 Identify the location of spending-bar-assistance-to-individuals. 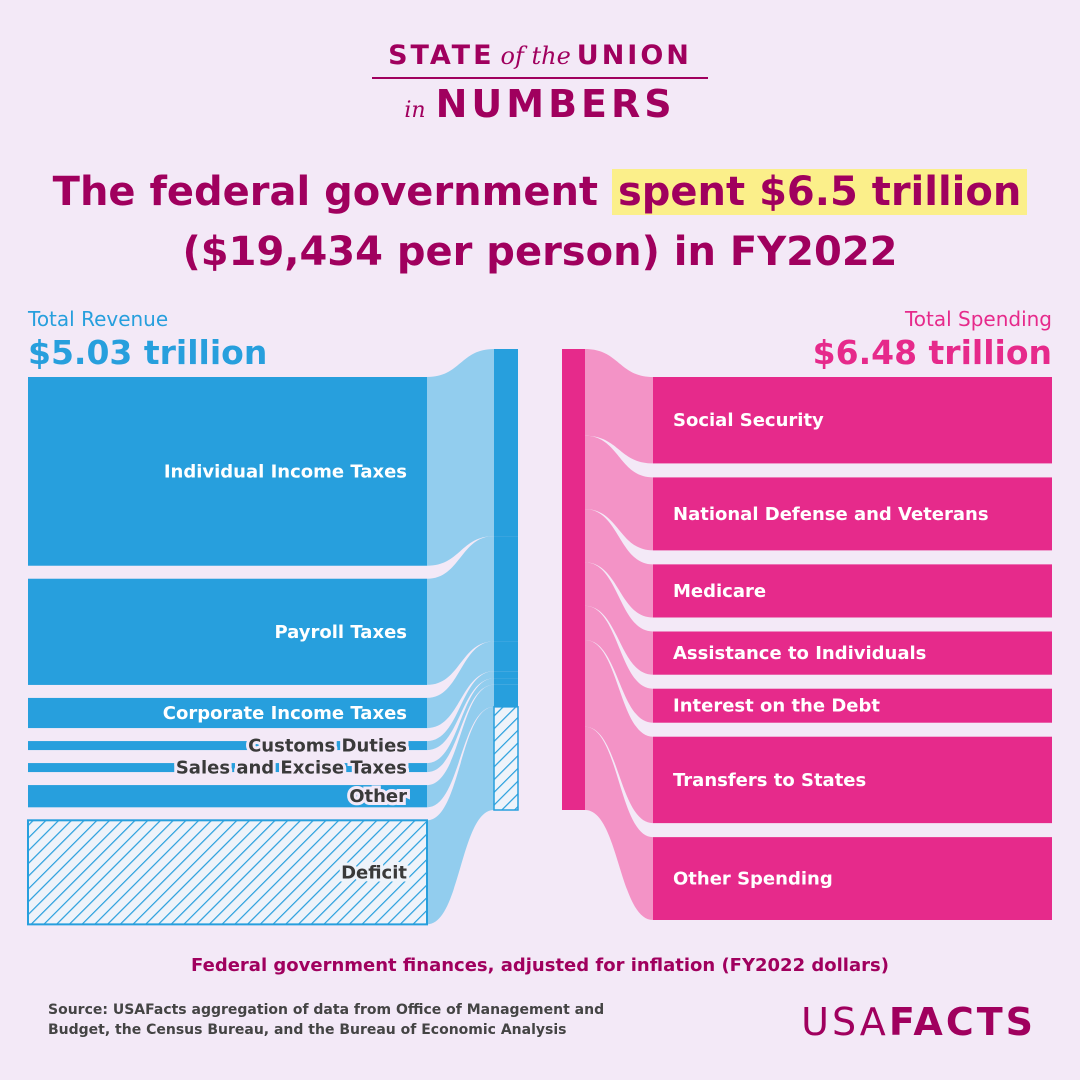
(852, 653).